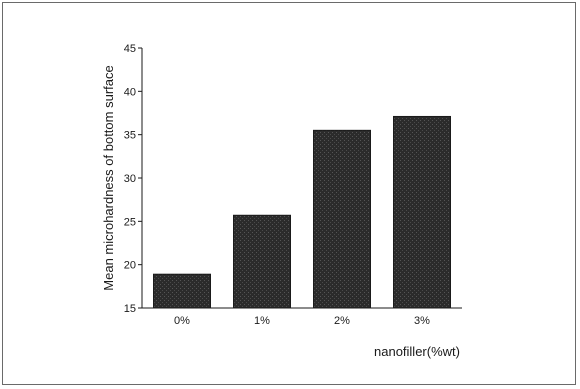 This screenshot has height=389, width=580. Describe the element at coordinates (182, 291) in the screenshot. I see `bar-0pct` at that location.